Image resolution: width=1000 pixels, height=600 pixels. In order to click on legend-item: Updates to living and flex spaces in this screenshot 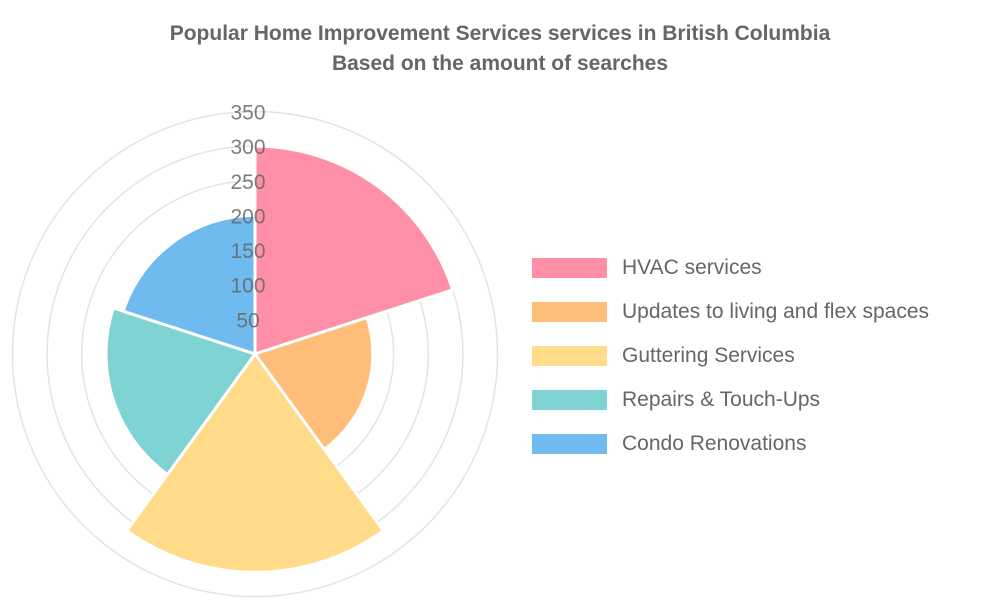, I will do `click(730, 312)`.